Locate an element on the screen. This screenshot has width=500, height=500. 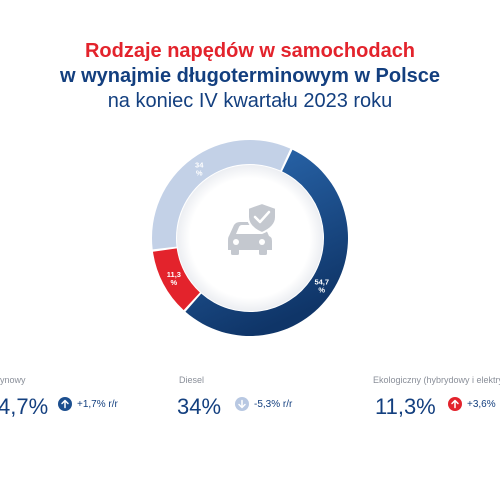
title-line-3: na koniec IV kwartału 2023 roku is located at coordinates (250, 101).